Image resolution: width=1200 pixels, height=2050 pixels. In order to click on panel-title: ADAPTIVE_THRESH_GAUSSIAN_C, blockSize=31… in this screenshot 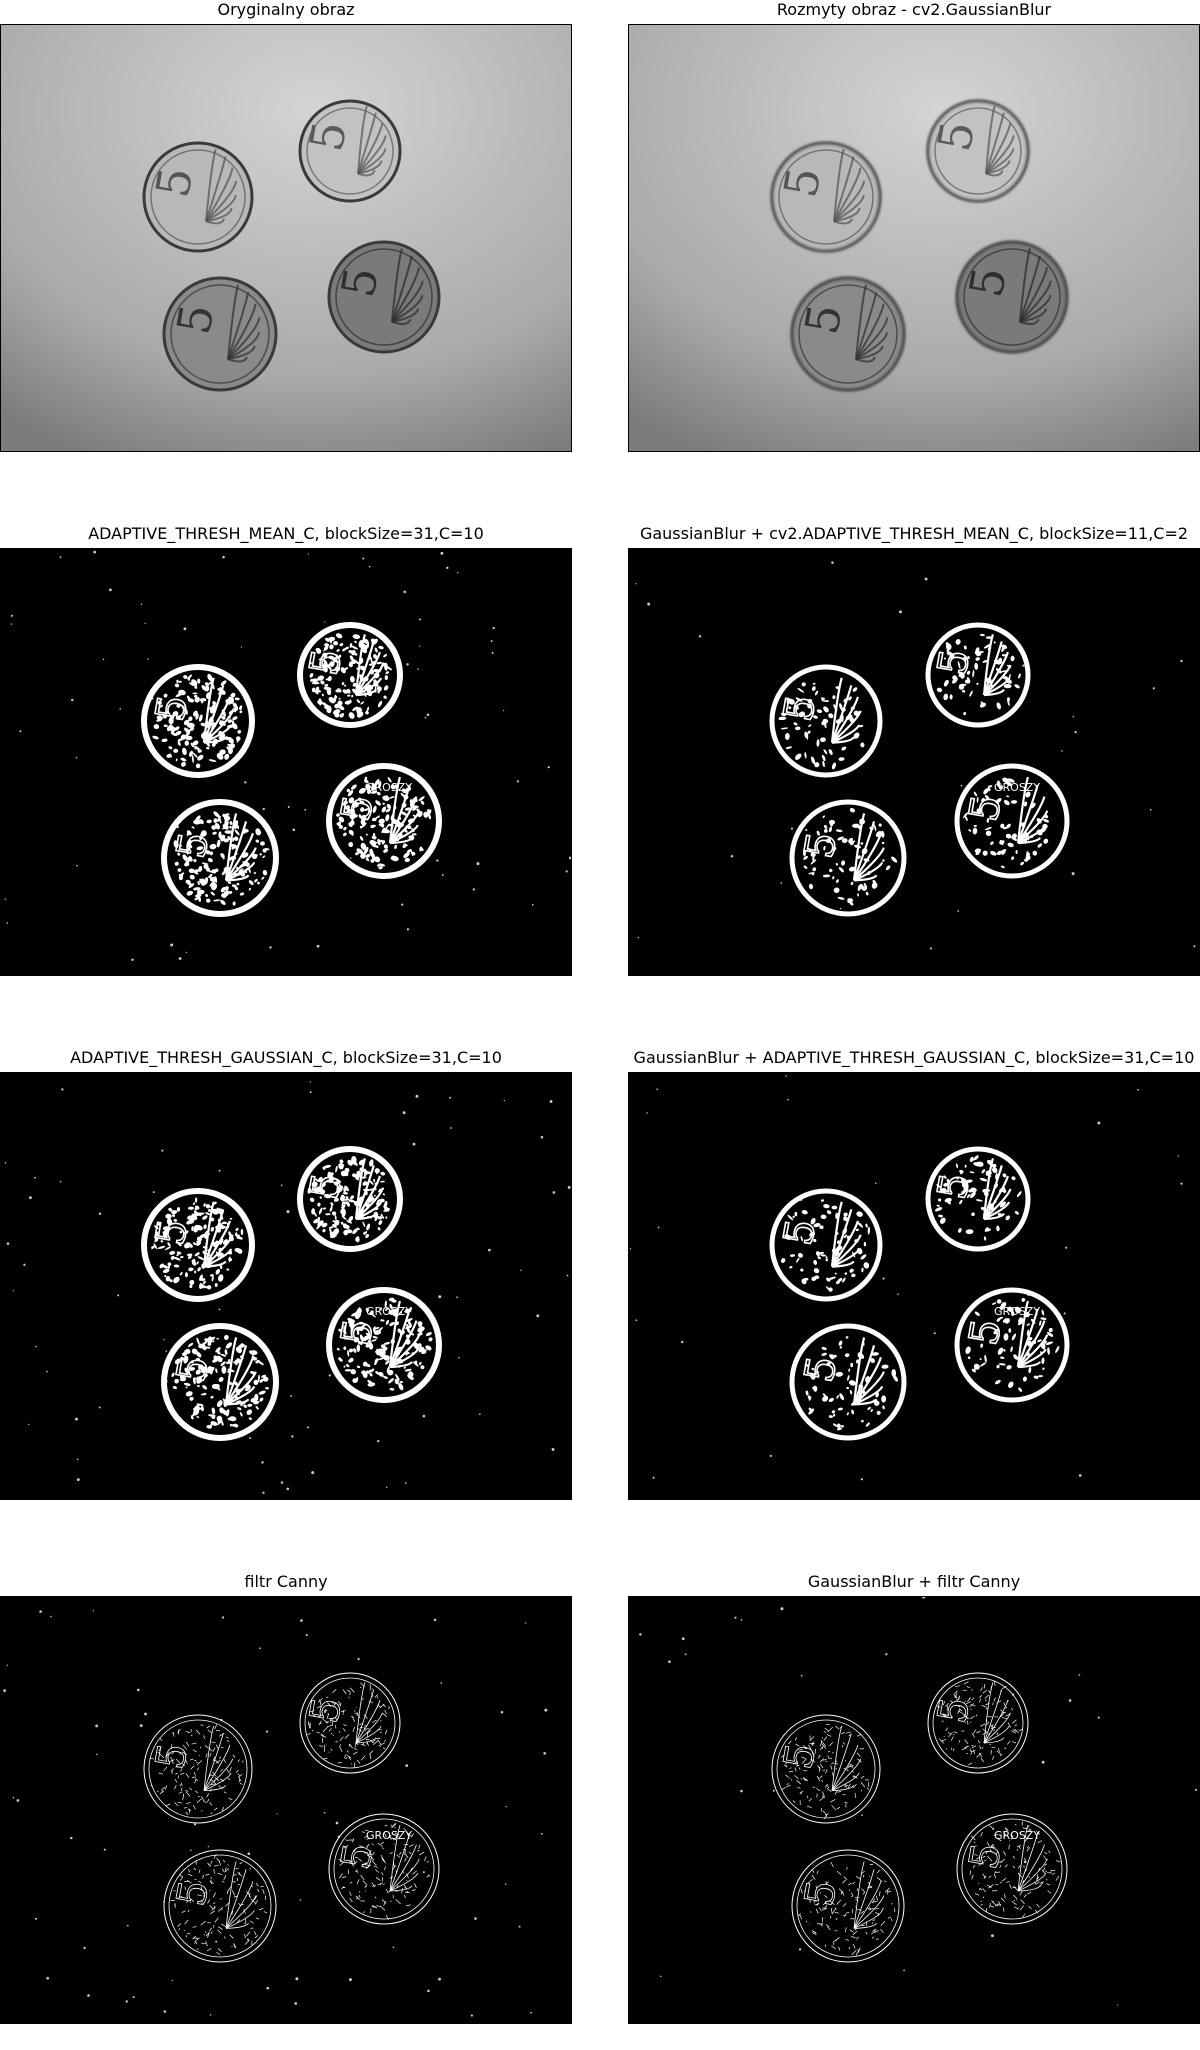, I will do `click(286, 1057)`.